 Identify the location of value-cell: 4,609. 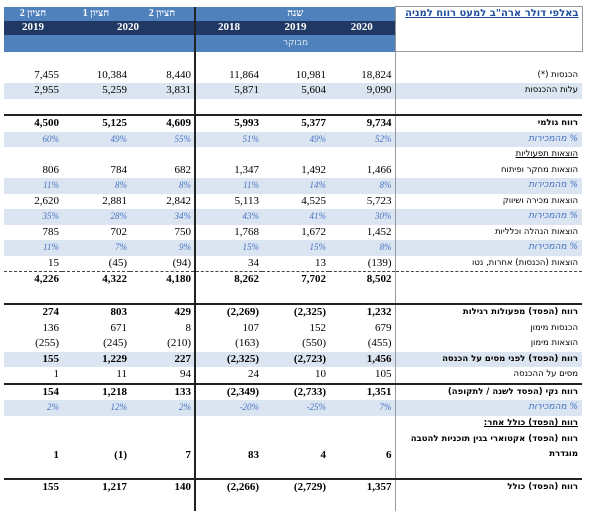
(163, 123).